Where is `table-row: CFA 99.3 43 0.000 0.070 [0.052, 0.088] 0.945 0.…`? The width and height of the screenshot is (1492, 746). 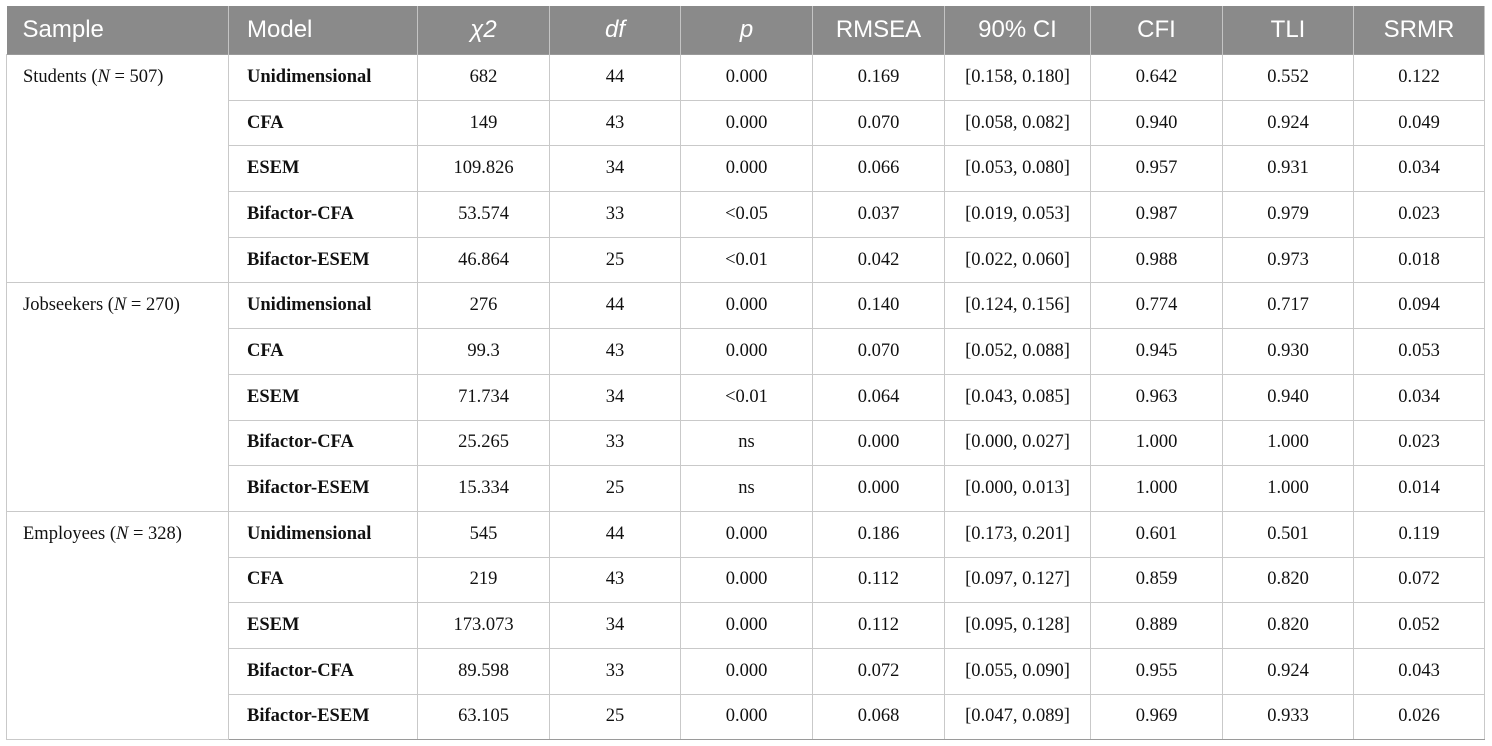
table-row: CFA 99.3 43 0.000 0.070 [0.052, 0.088] 0.945 0.… is located at coordinates (746, 351).